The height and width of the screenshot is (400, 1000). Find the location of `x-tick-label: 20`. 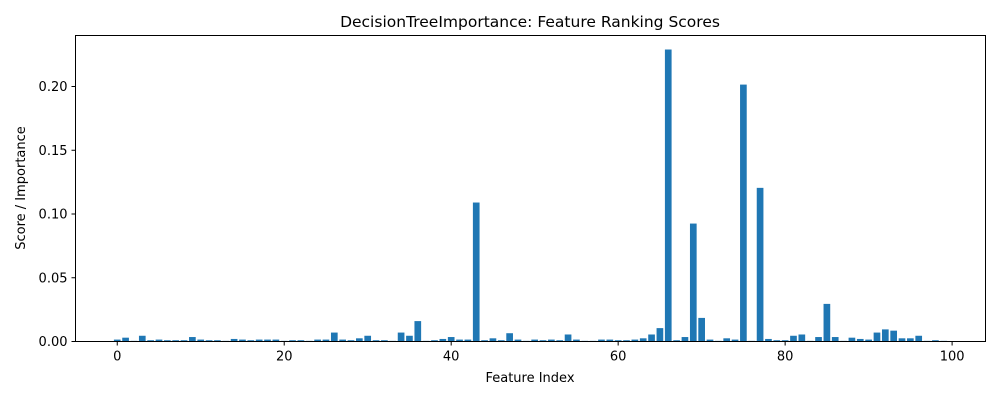

x-tick-label: 20 is located at coordinates (284, 357).